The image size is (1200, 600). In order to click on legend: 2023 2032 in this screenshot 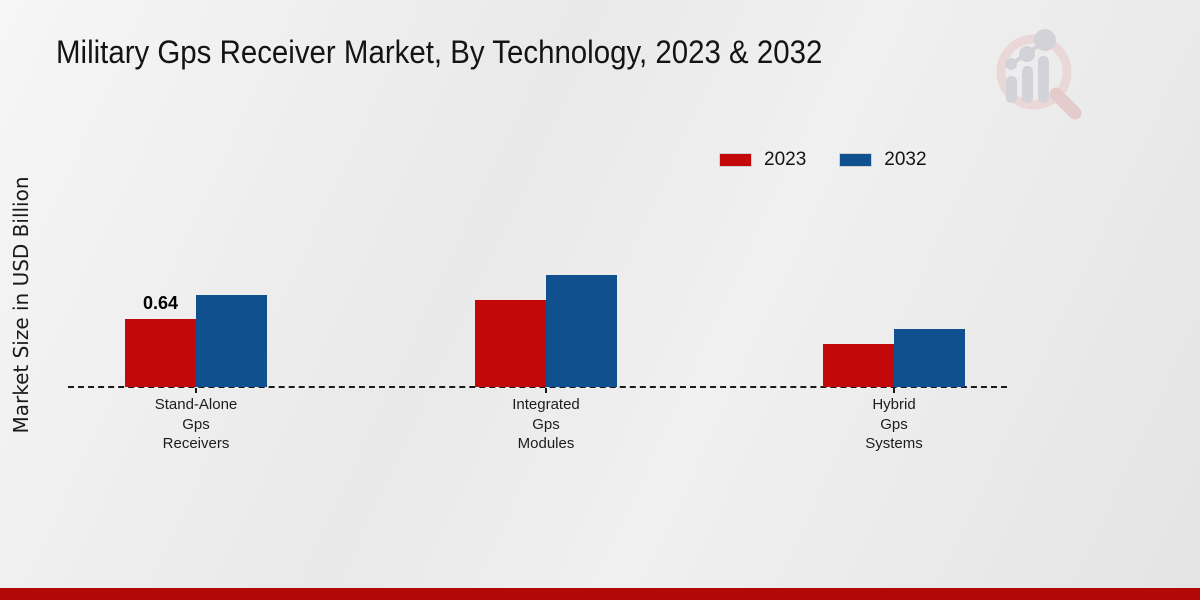, I will do `click(823, 160)`.